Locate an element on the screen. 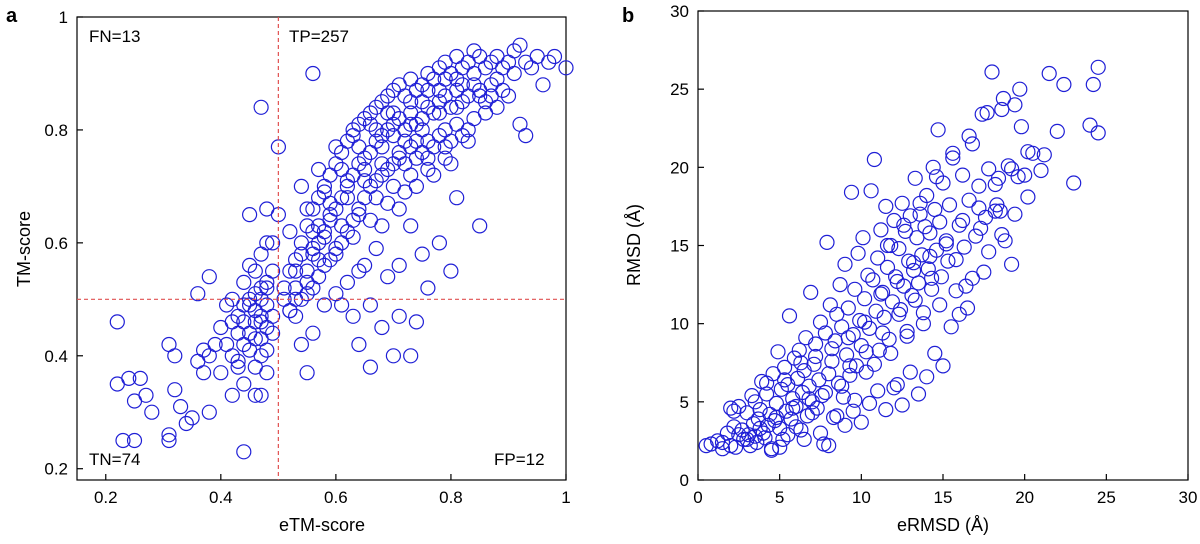 The width and height of the screenshot is (1200, 544). annotation-tn: TN=74 is located at coordinates (115, 459).